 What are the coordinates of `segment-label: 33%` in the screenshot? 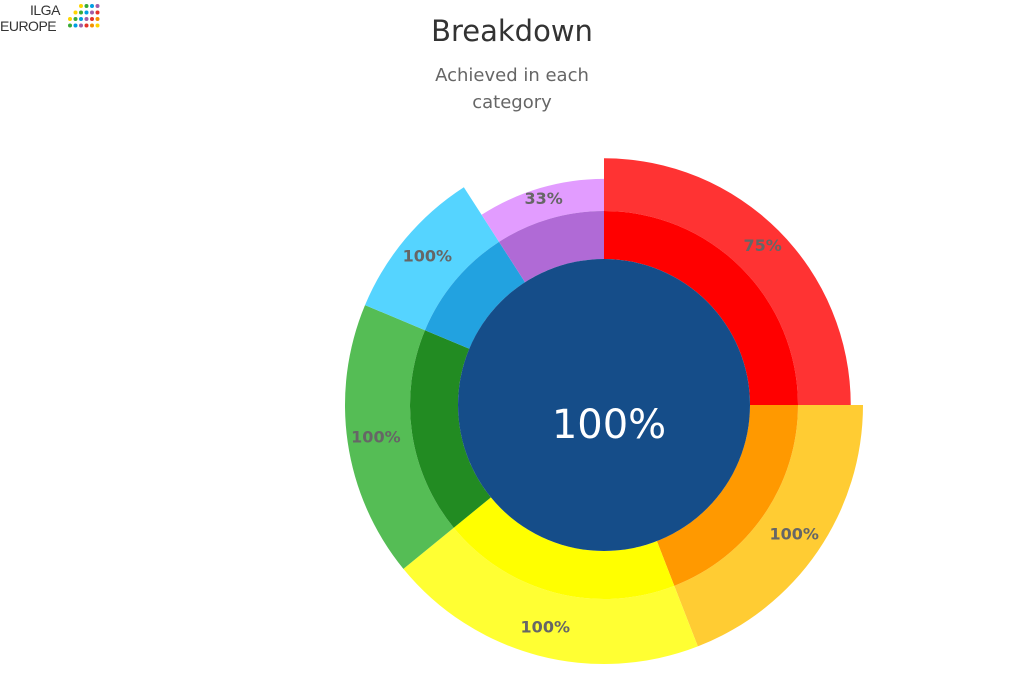 It's located at (543, 198).